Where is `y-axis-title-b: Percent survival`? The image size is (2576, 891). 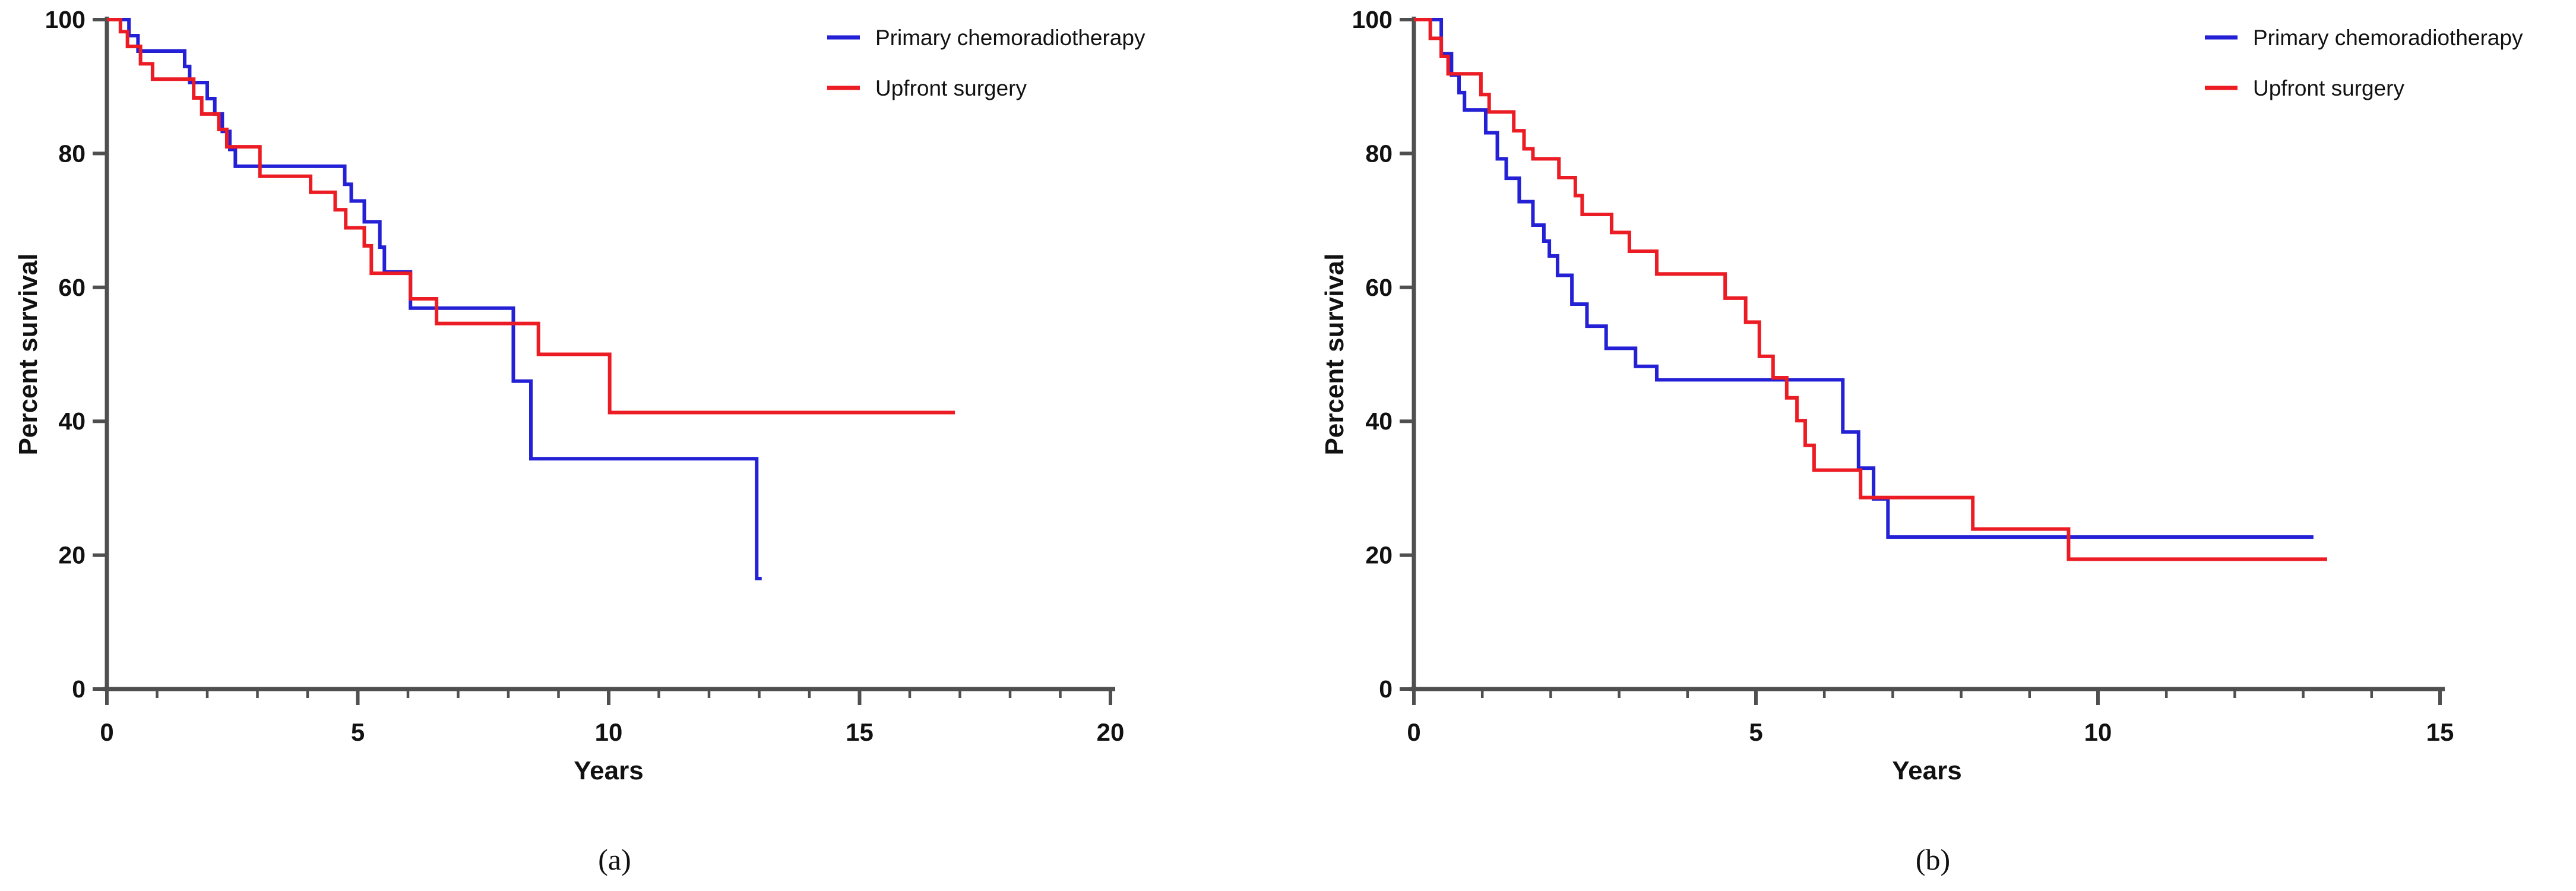 y-axis-title-b: Percent survival is located at coordinates (1334, 355).